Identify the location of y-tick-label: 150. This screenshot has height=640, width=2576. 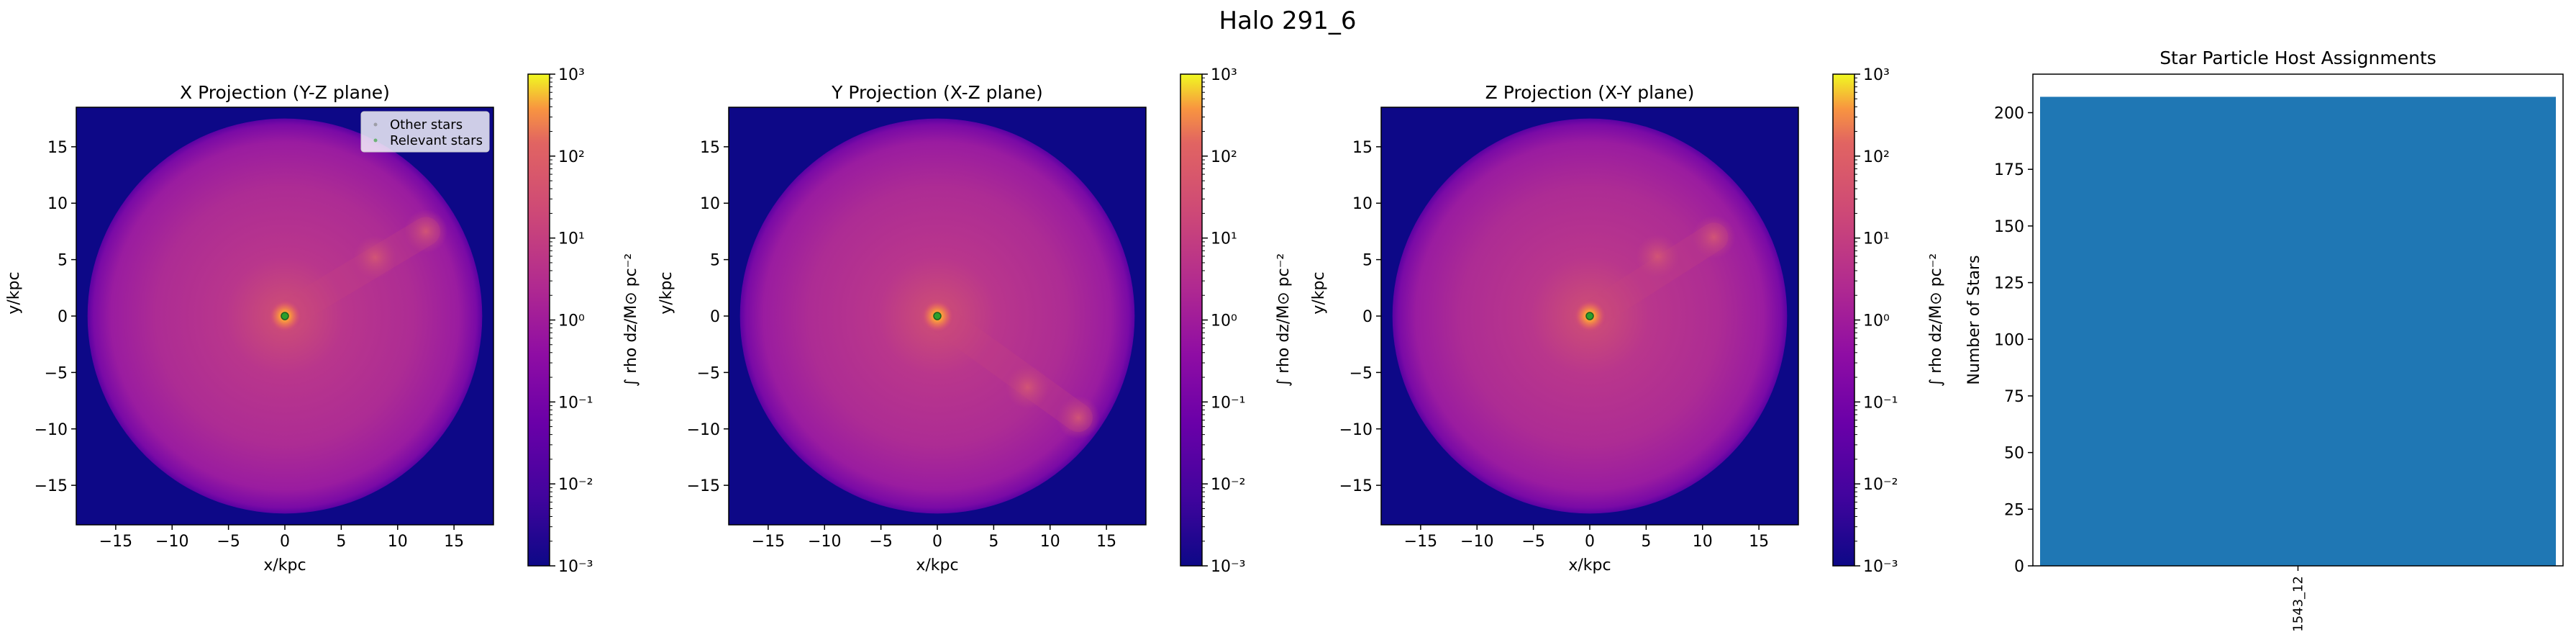
(2009, 227).